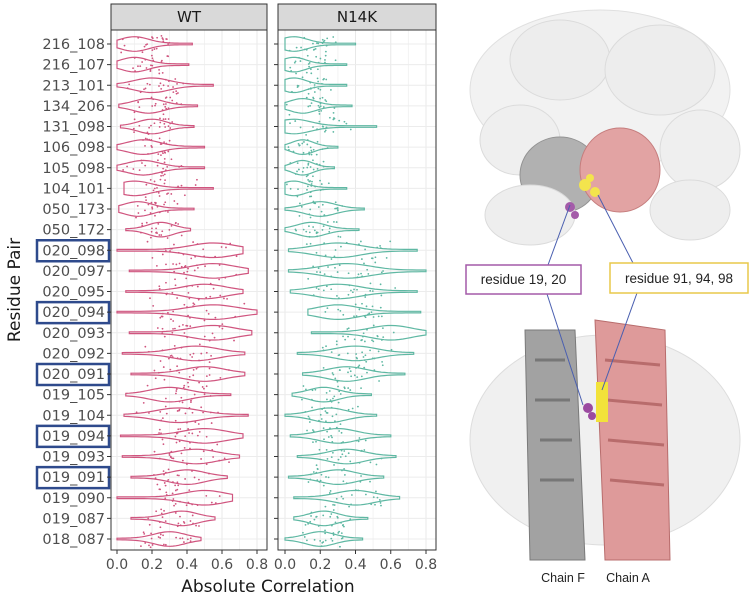  I want to click on chain-f-label: Chain F, so click(563, 578).